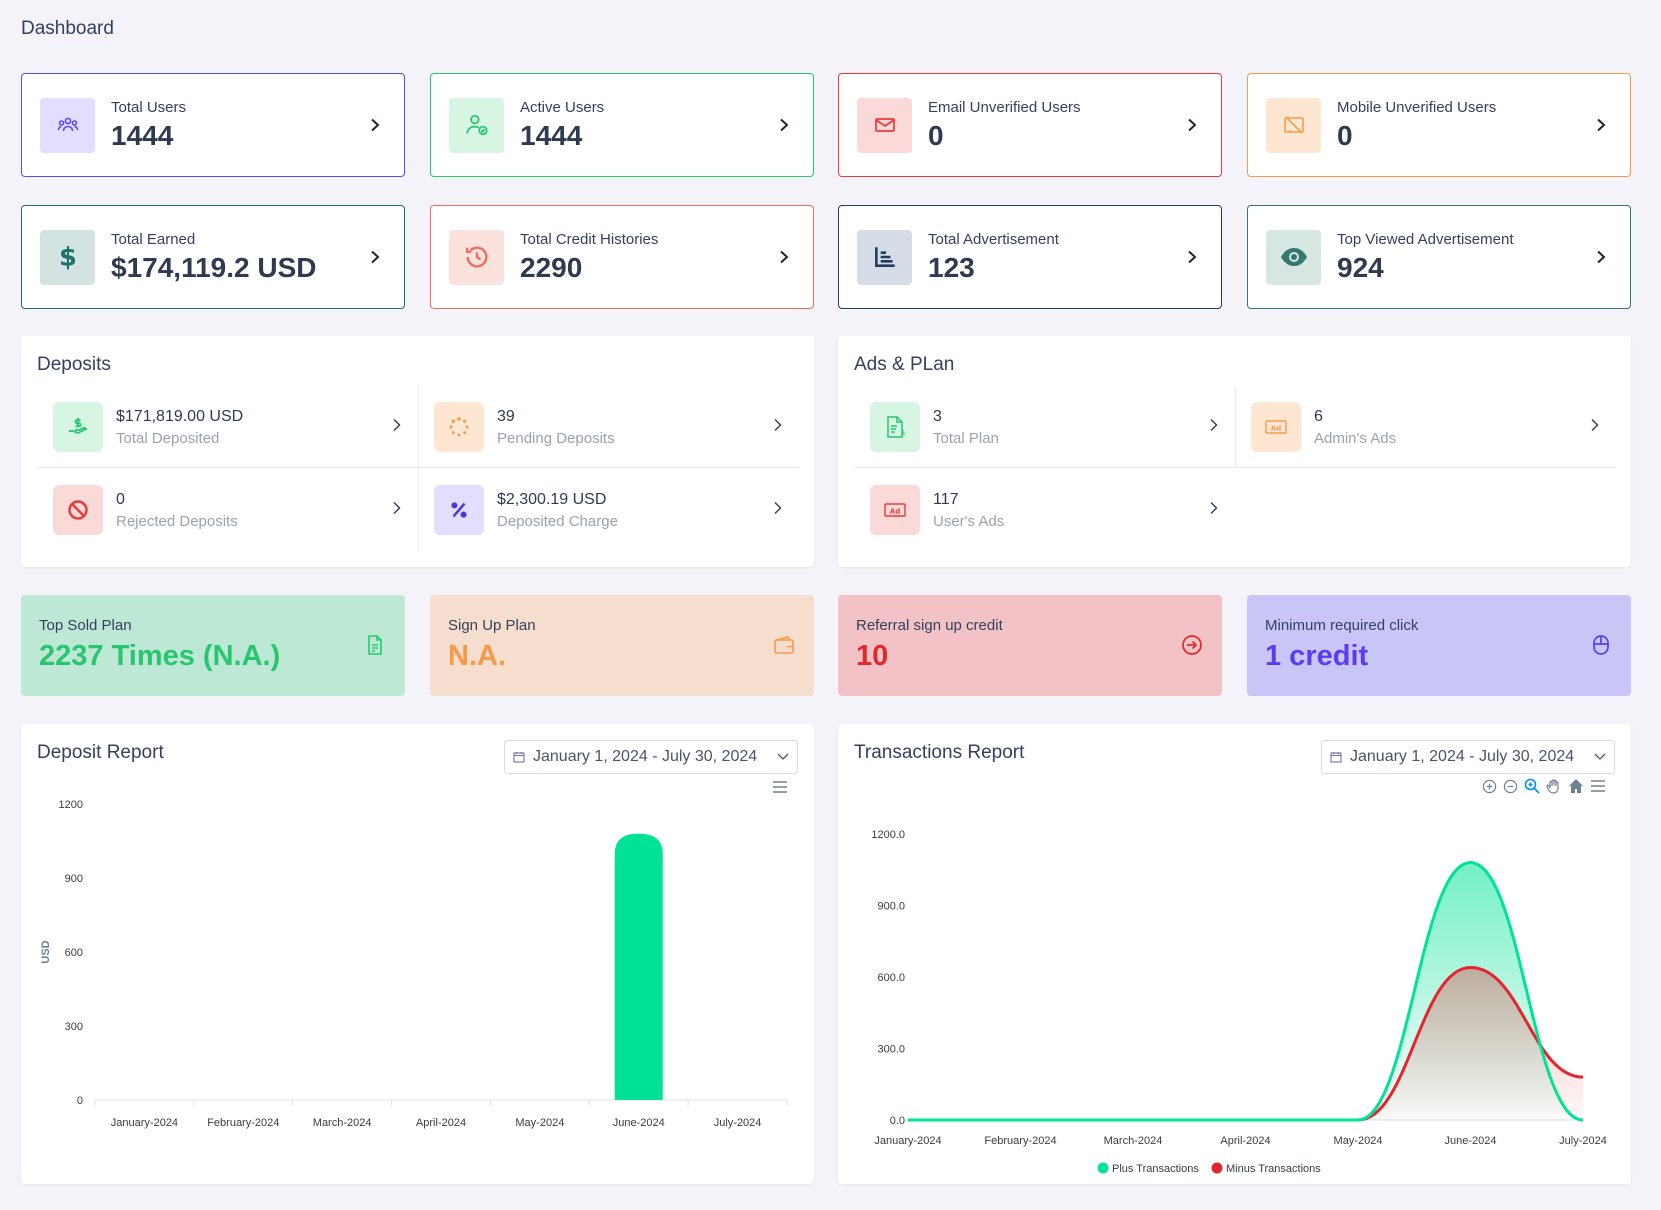 The image size is (1661, 1210). What do you see at coordinates (784, 645) in the screenshot?
I see `wallet-icon` at bounding box center [784, 645].